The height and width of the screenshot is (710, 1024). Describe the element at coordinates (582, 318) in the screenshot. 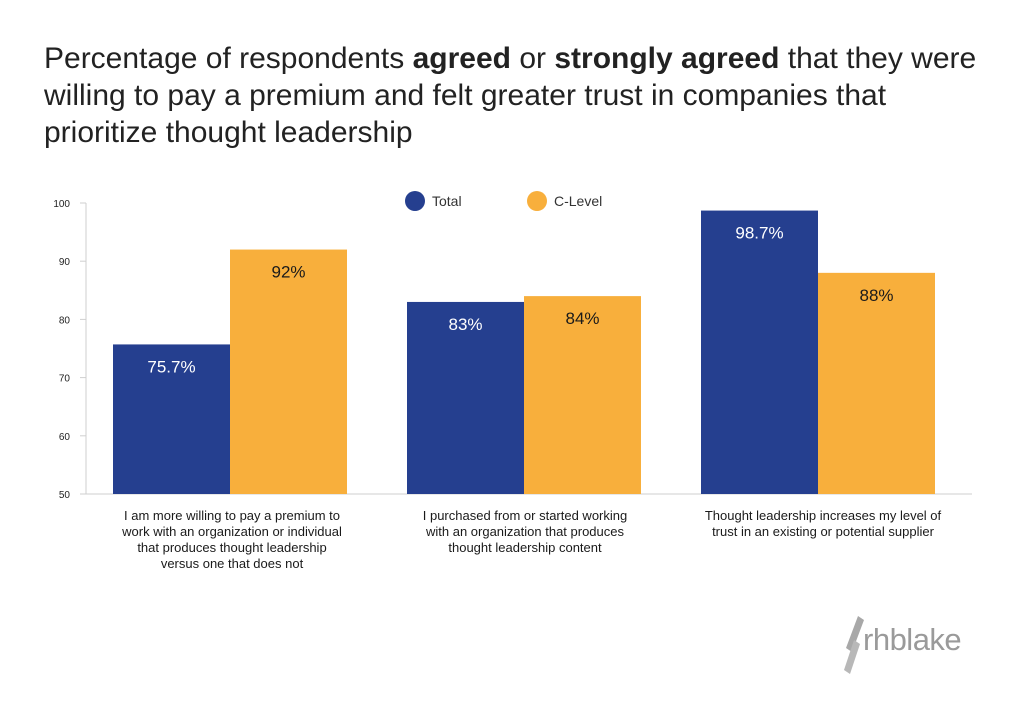

I see `data-label-clevel-2: 84%` at that location.